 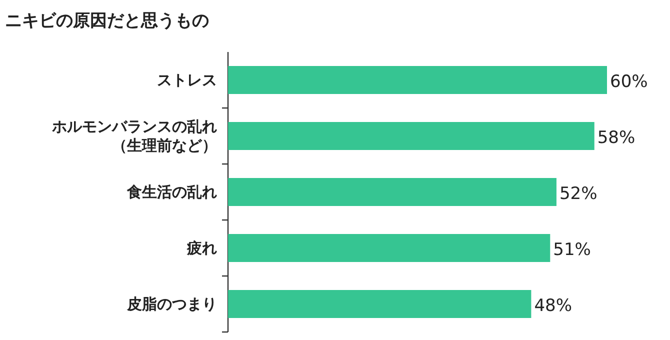 I want to click on data-label: 52%, so click(x=578, y=194).